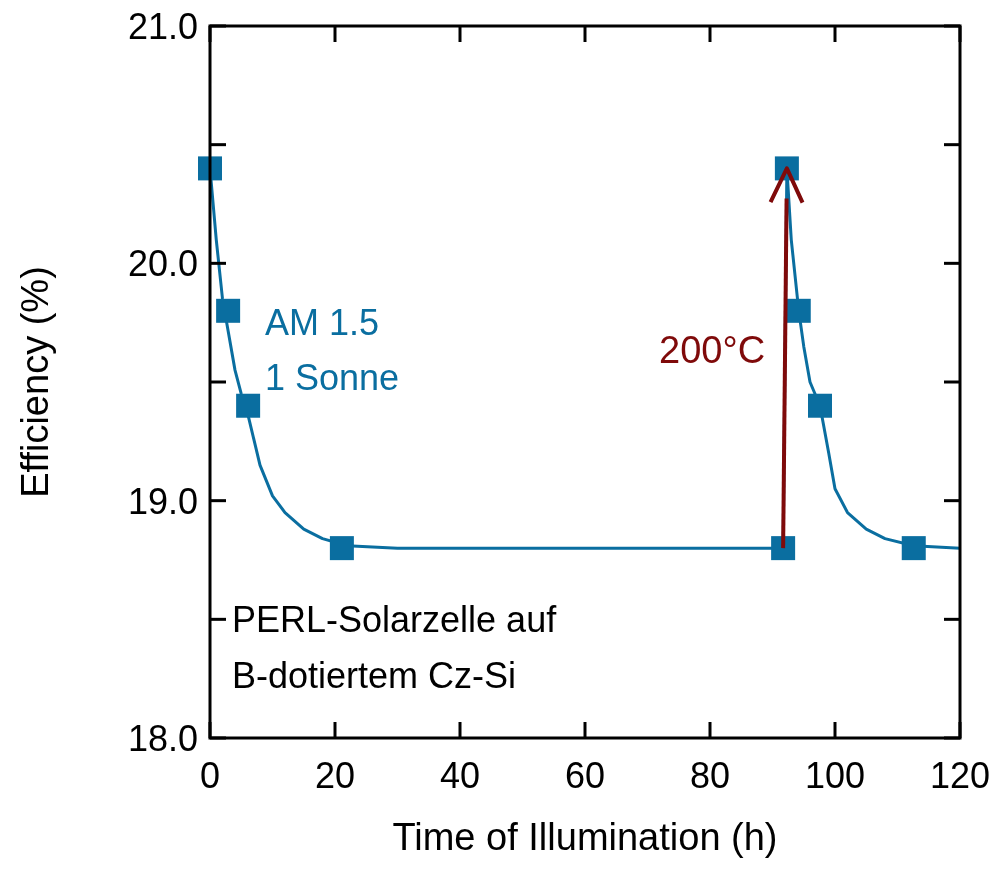 The image size is (1006, 890). Describe the element at coordinates (210, 775) in the screenshot. I see `x-tick-label: 0` at that location.